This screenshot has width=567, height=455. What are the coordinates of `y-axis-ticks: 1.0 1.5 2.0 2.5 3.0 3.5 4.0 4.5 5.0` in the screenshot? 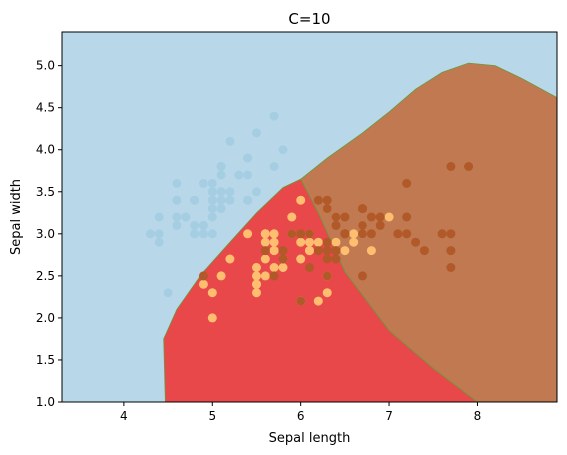 It's located at (49, 234).